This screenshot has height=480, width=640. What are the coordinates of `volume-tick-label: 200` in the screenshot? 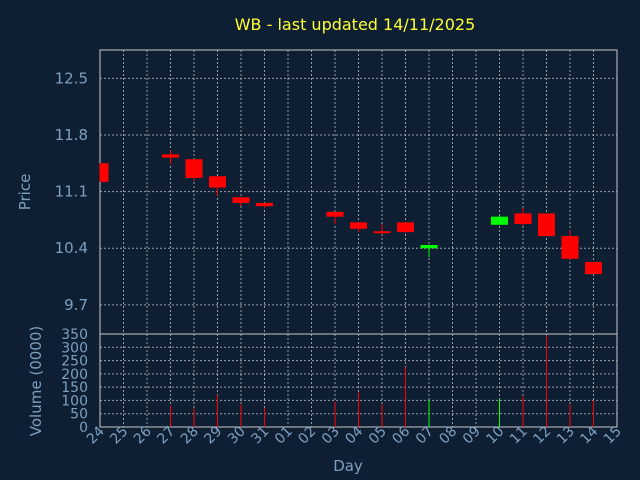 It's located at (74, 375).